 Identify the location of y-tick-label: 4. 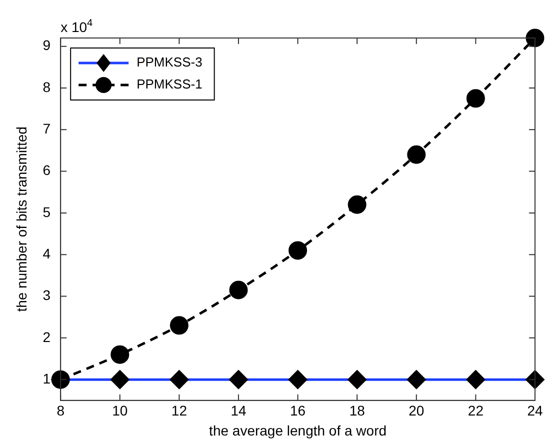
(46, 253).